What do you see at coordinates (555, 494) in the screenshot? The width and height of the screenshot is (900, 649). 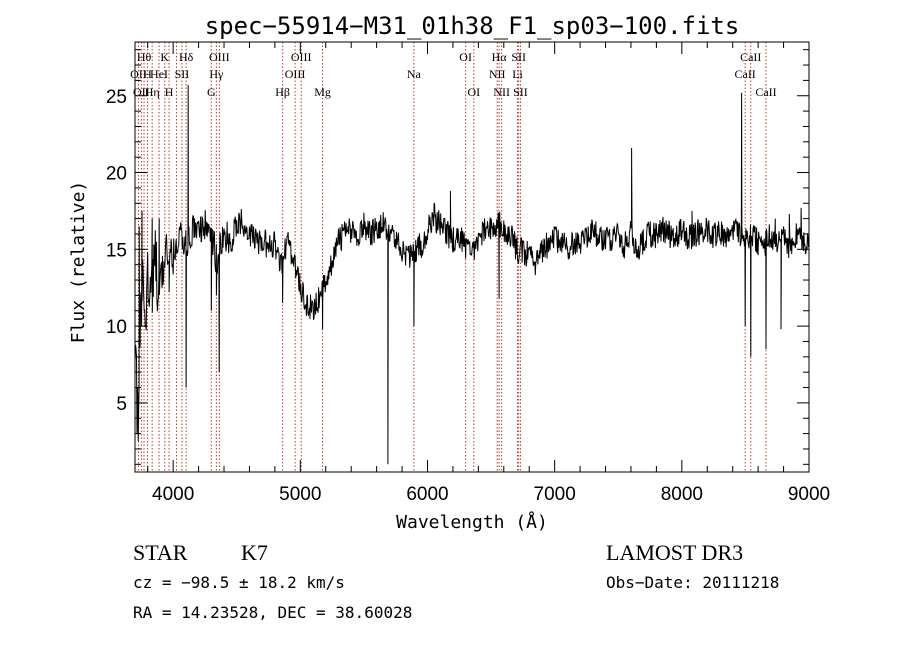 I see `x-tick-label: 7000` at bounding box center [555, 494].